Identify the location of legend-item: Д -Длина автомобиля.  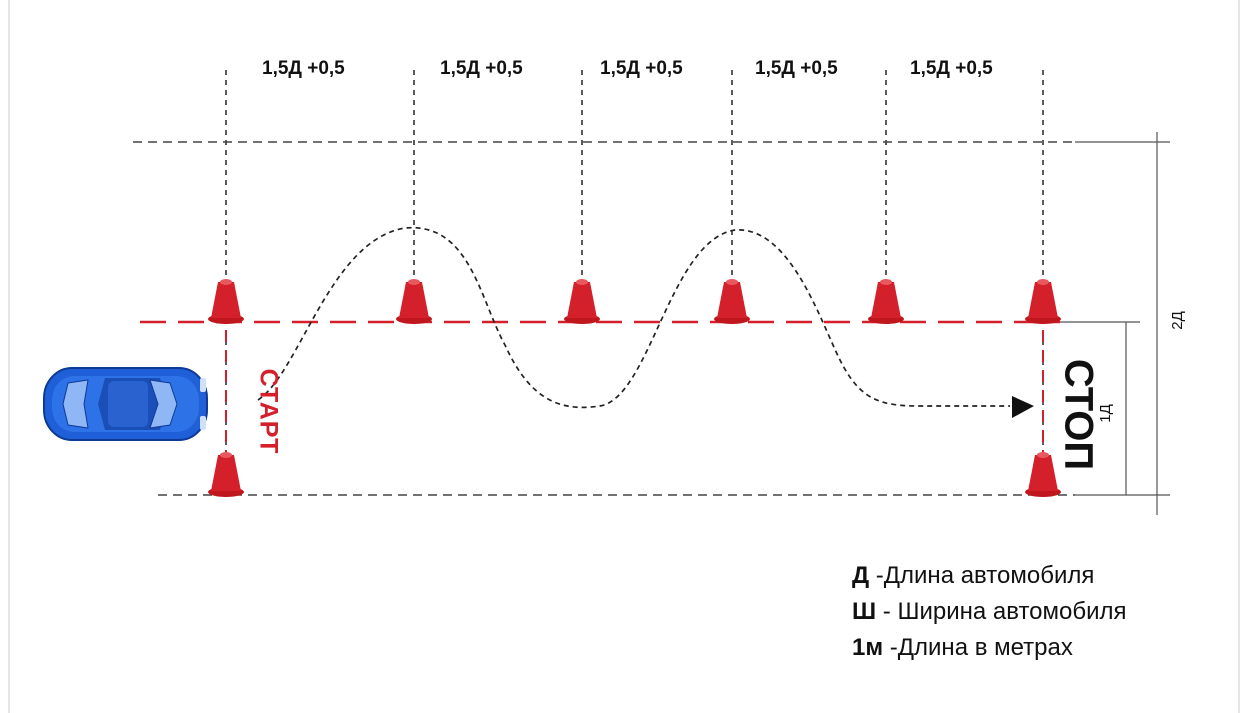
(989, 576).